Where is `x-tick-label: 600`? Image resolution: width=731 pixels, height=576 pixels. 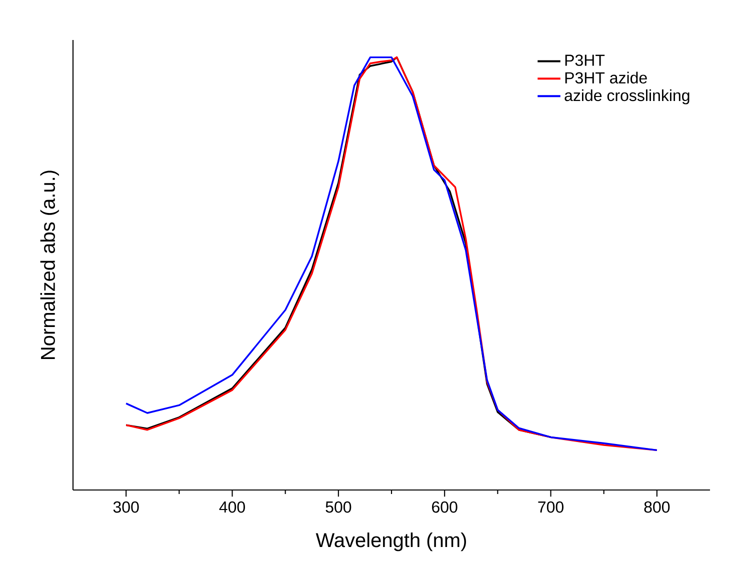 x-tick-label: 600 is located at coordinates (445, 507).